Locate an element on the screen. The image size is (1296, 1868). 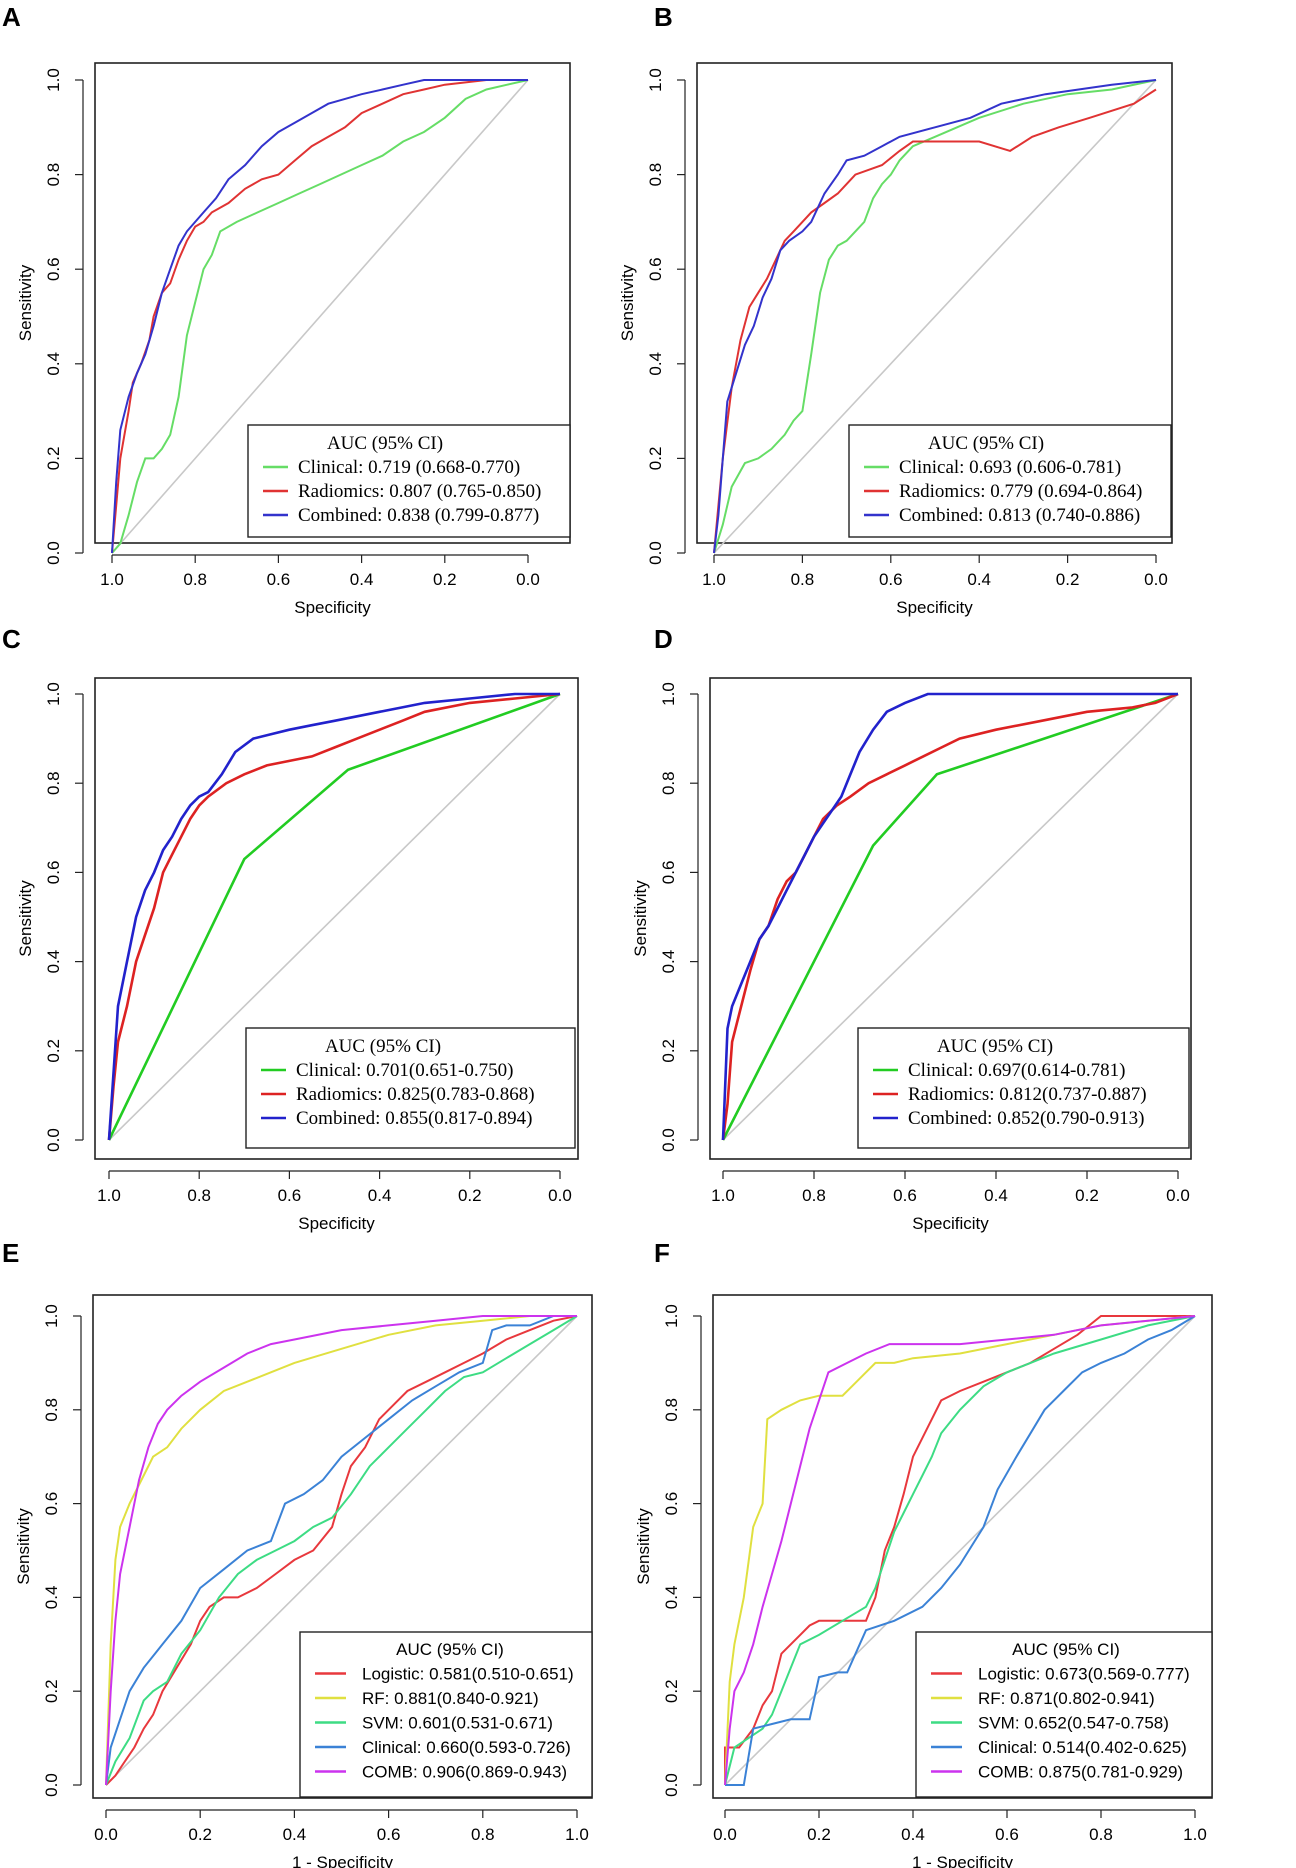
legend-entry-comb: COMB: 0.875(0.781-0.929) is located at coordinates (1080, 1772).